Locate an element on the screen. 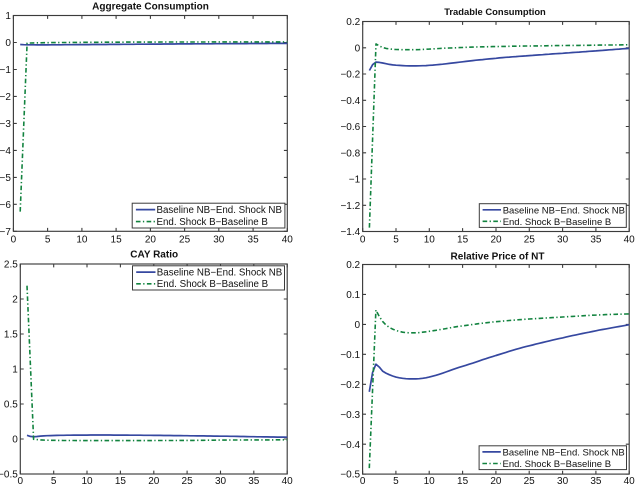 The width and height of the screenshot is (635, 486). svg-text: −1.2 is located at coordinates (350, 206).